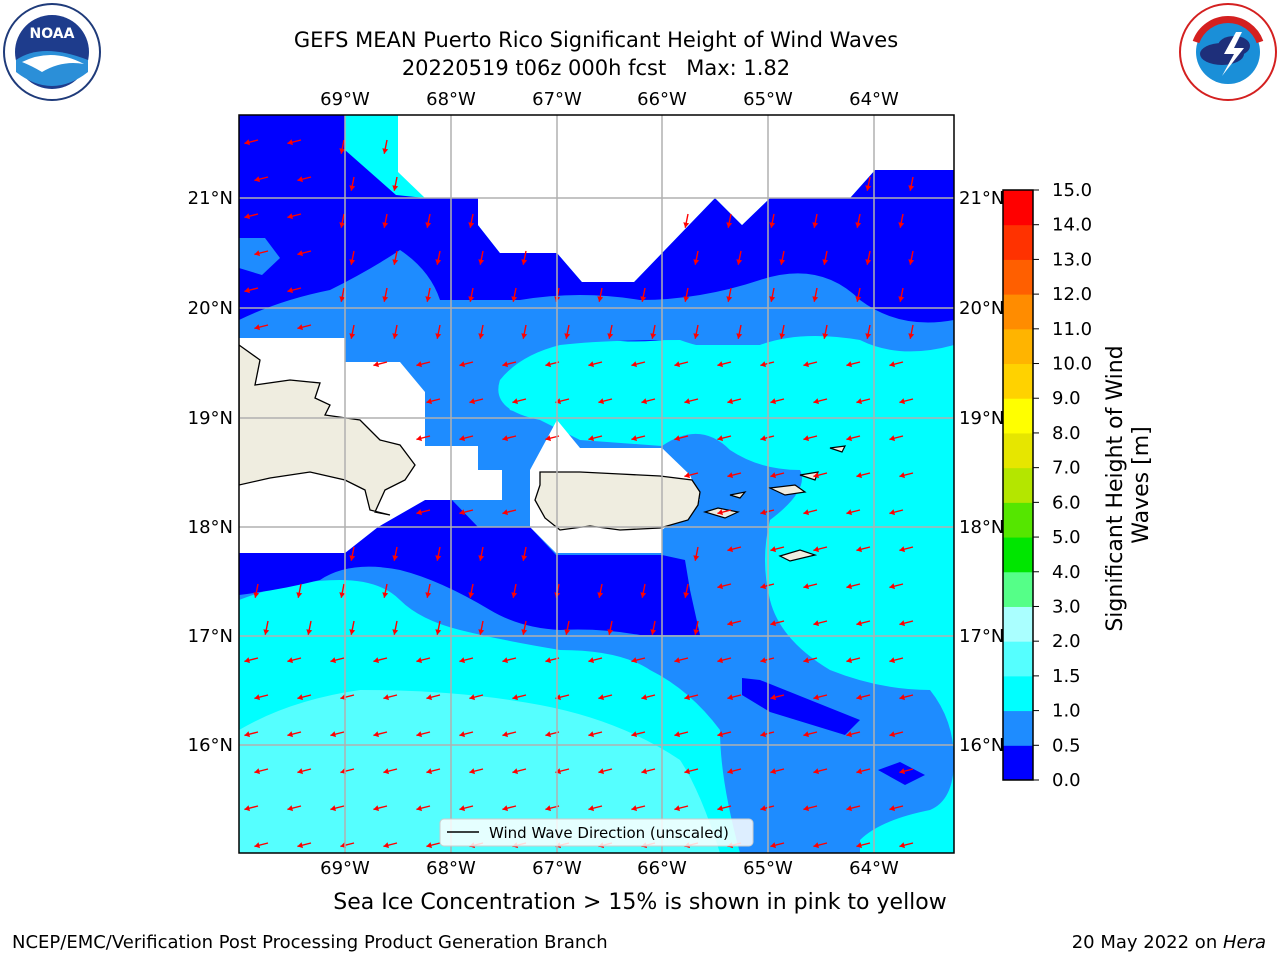  What do you see at coordinates (469, 567) in the screenshot?
I see `wave-band-0.0-0.5-south` at bounding box center [469, 567].